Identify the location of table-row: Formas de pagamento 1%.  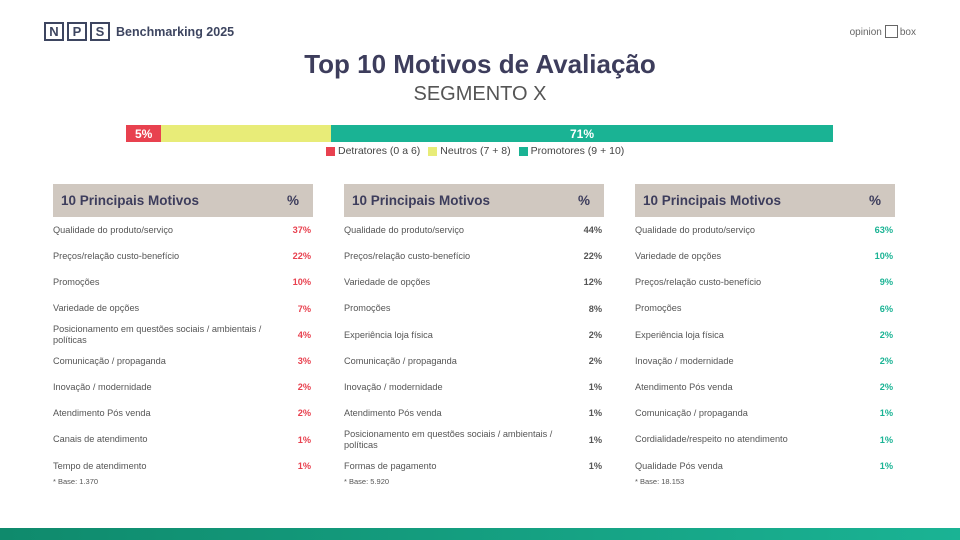
(474, 466).